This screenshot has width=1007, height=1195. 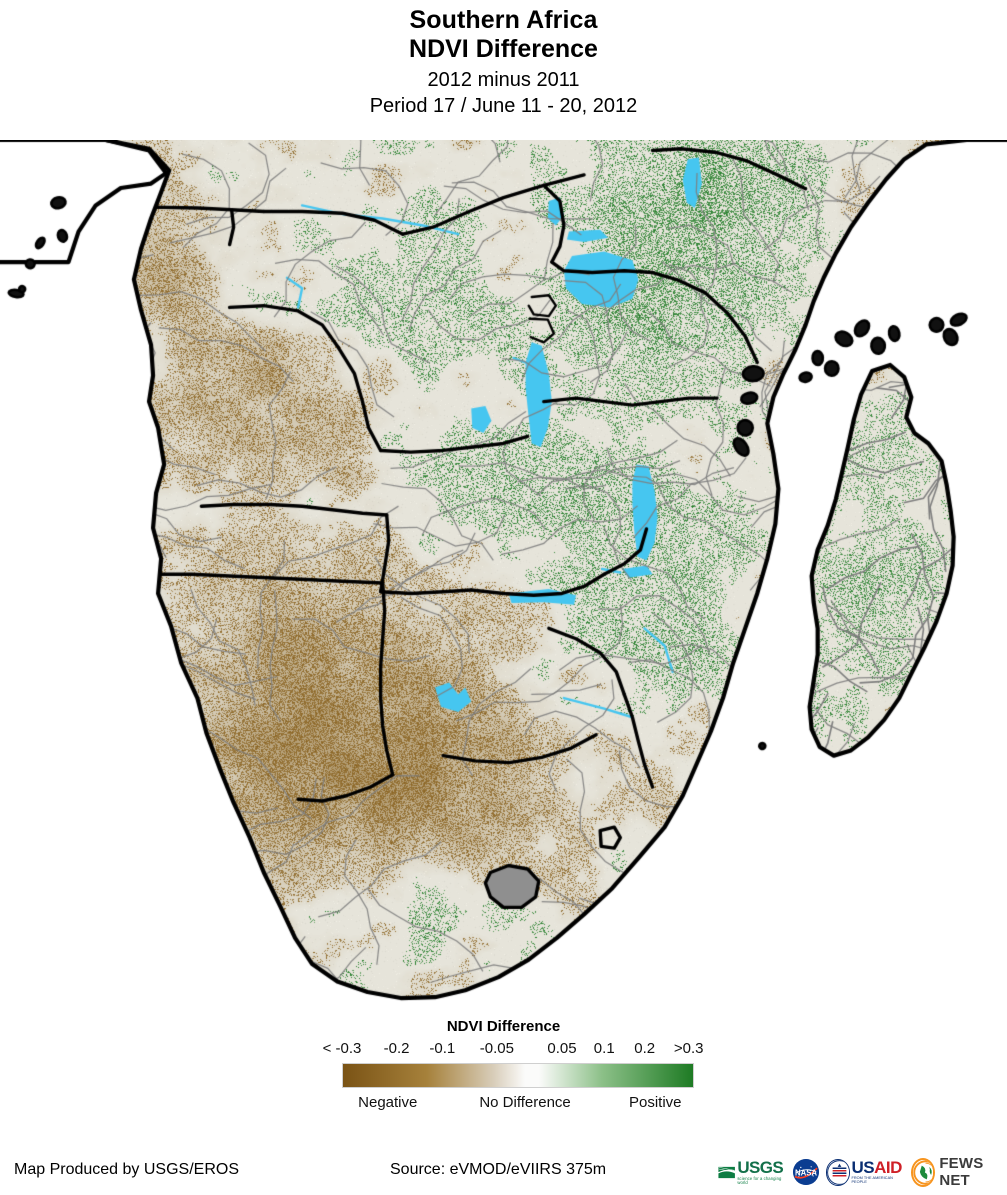 What do you see at coordinates (863, 1168) in the screenshot?
I see `usaid-word-us: US` at bounding box center [863, 1168].